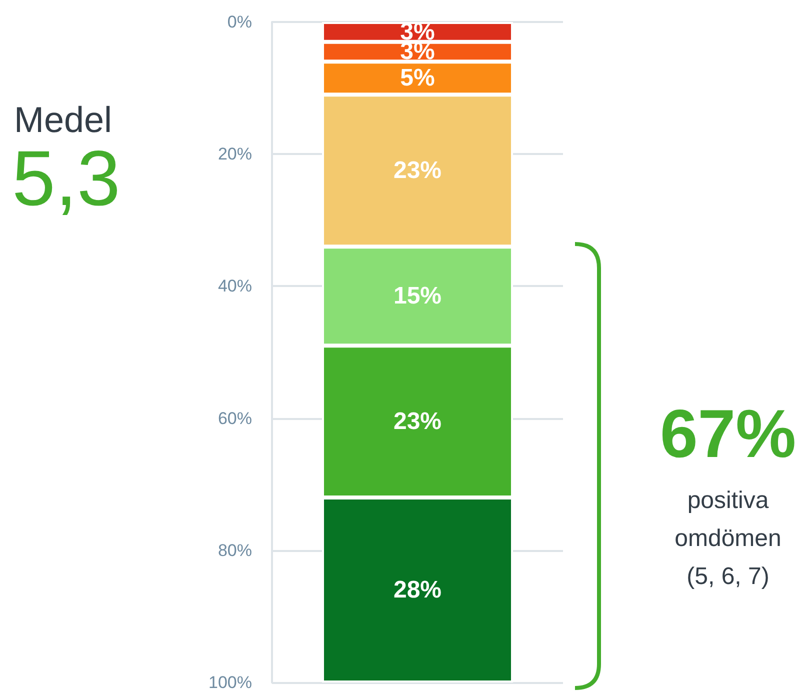  What do you see at coordinates (417, 296) in the screenshot?
I see `data-label: 15%` at bounding box center [417, 296].